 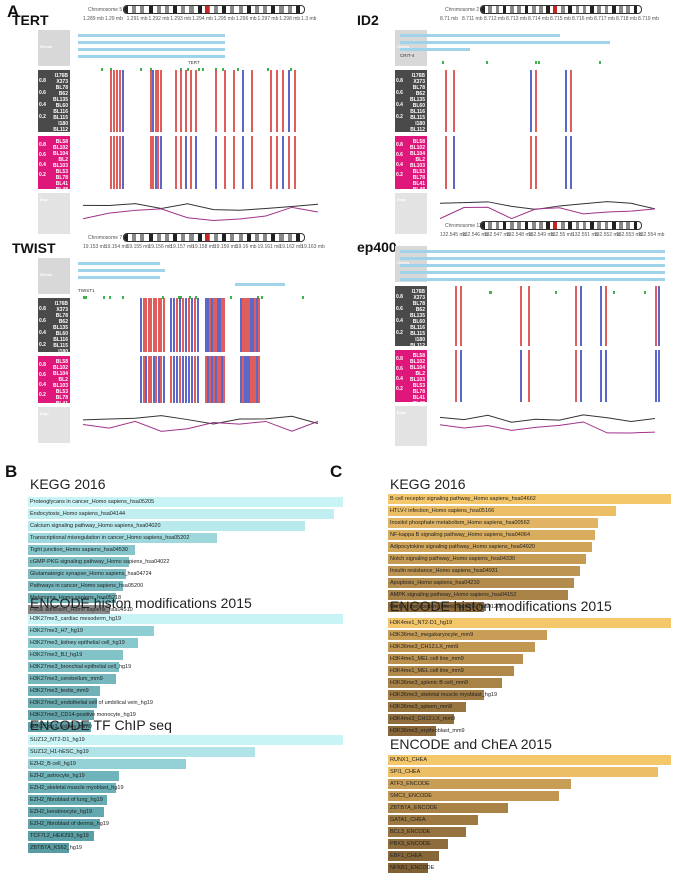 I want to click on bar-8: TCF7L2_HEK293_hg19, so click(x=61, y=836).